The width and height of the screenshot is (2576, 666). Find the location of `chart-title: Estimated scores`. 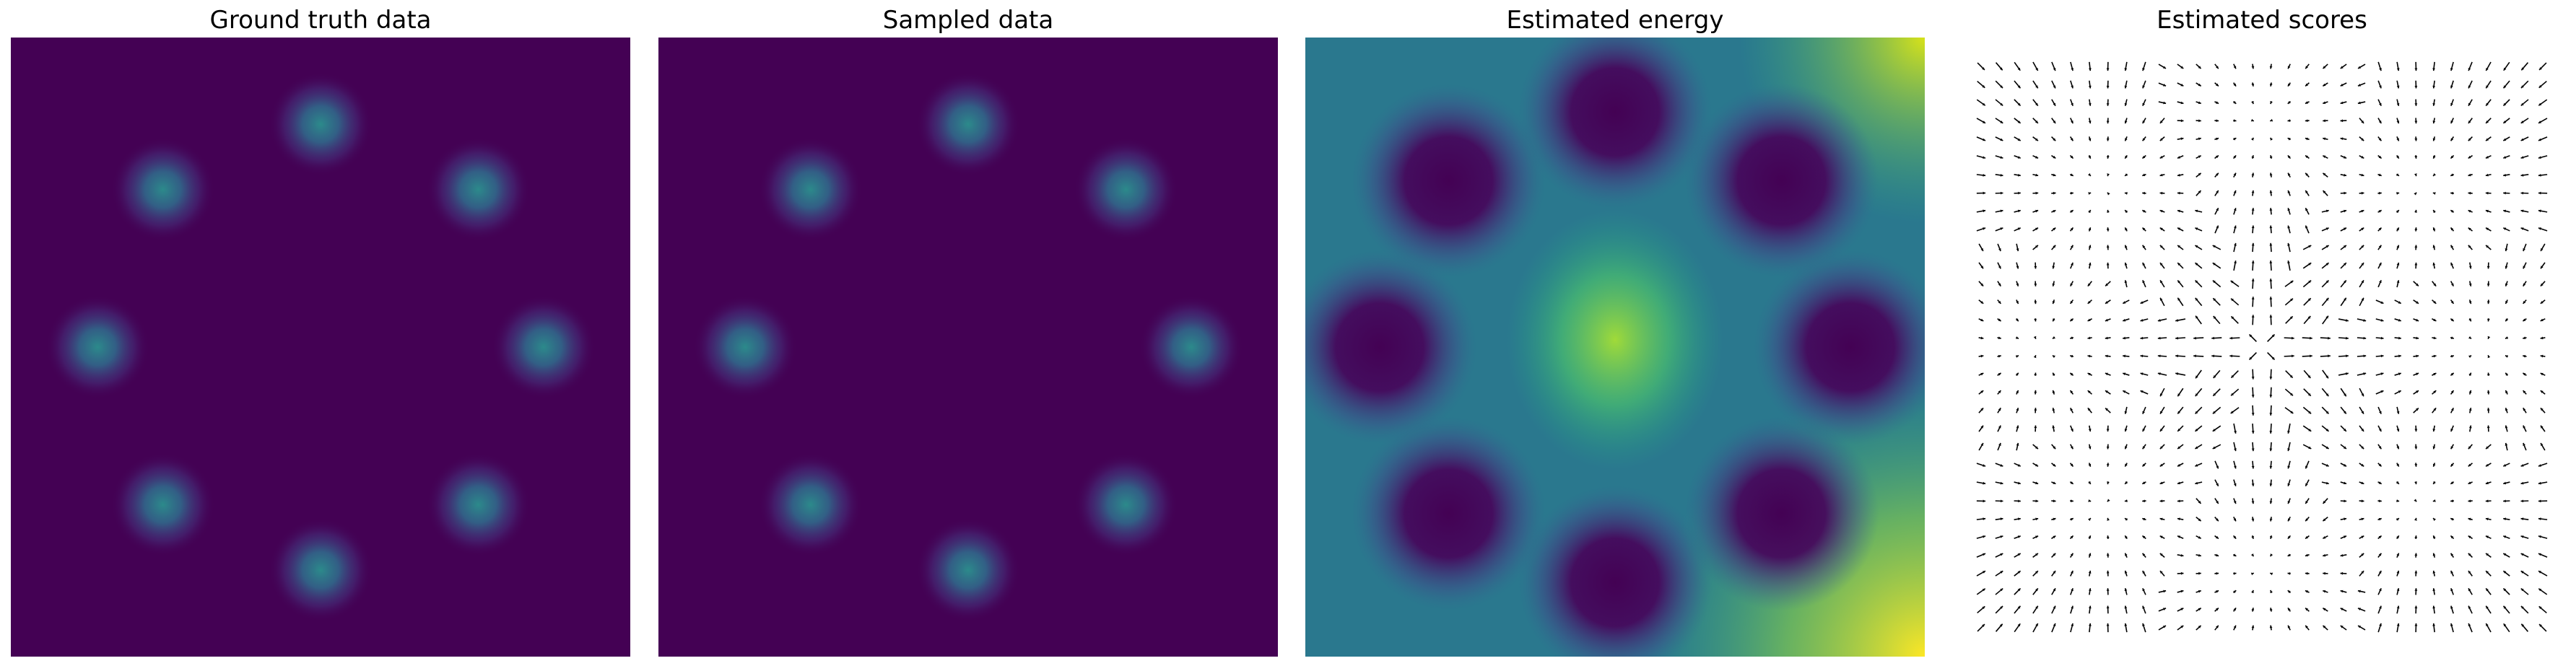

chart-title: Estimated scores is located at coordinates (2262, 20).